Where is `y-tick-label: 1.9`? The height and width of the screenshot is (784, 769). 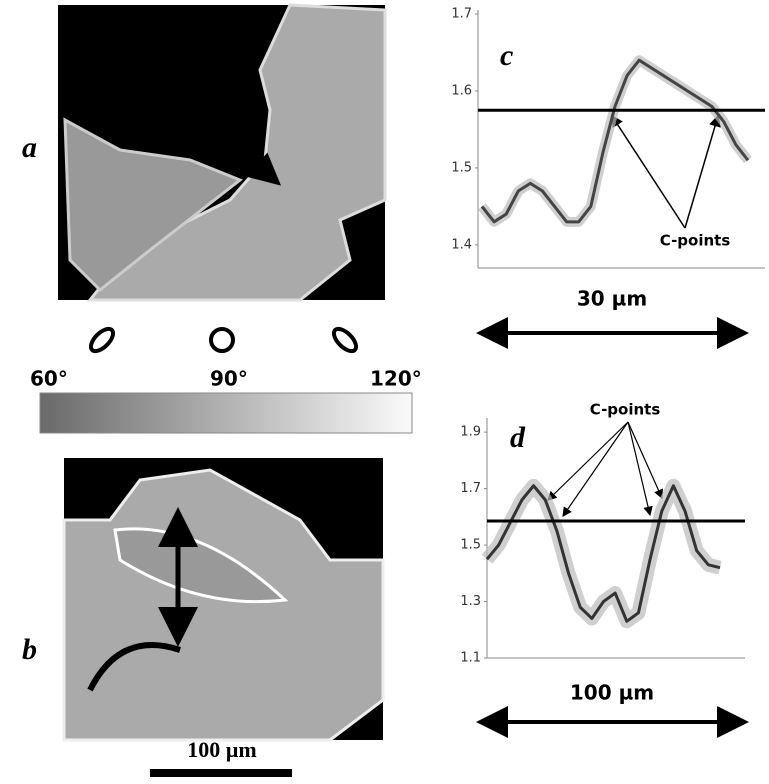 y-tick-label: 1.9 is located at coordinates (470, 432).